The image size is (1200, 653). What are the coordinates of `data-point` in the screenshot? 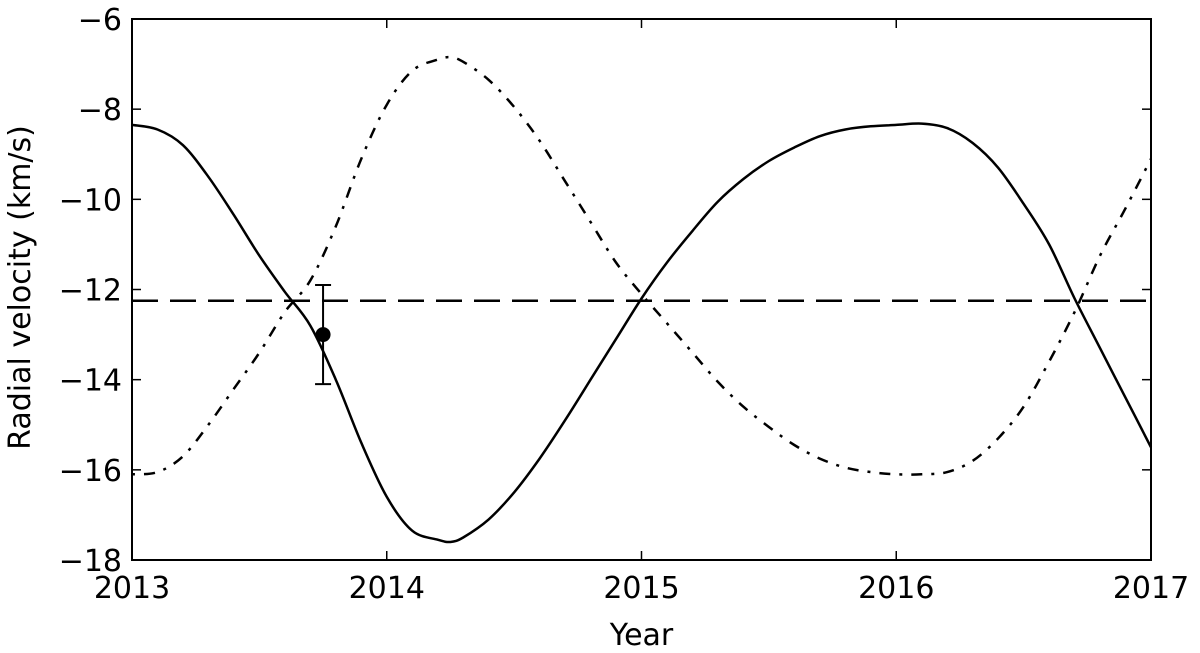 It's located at (323, 335).